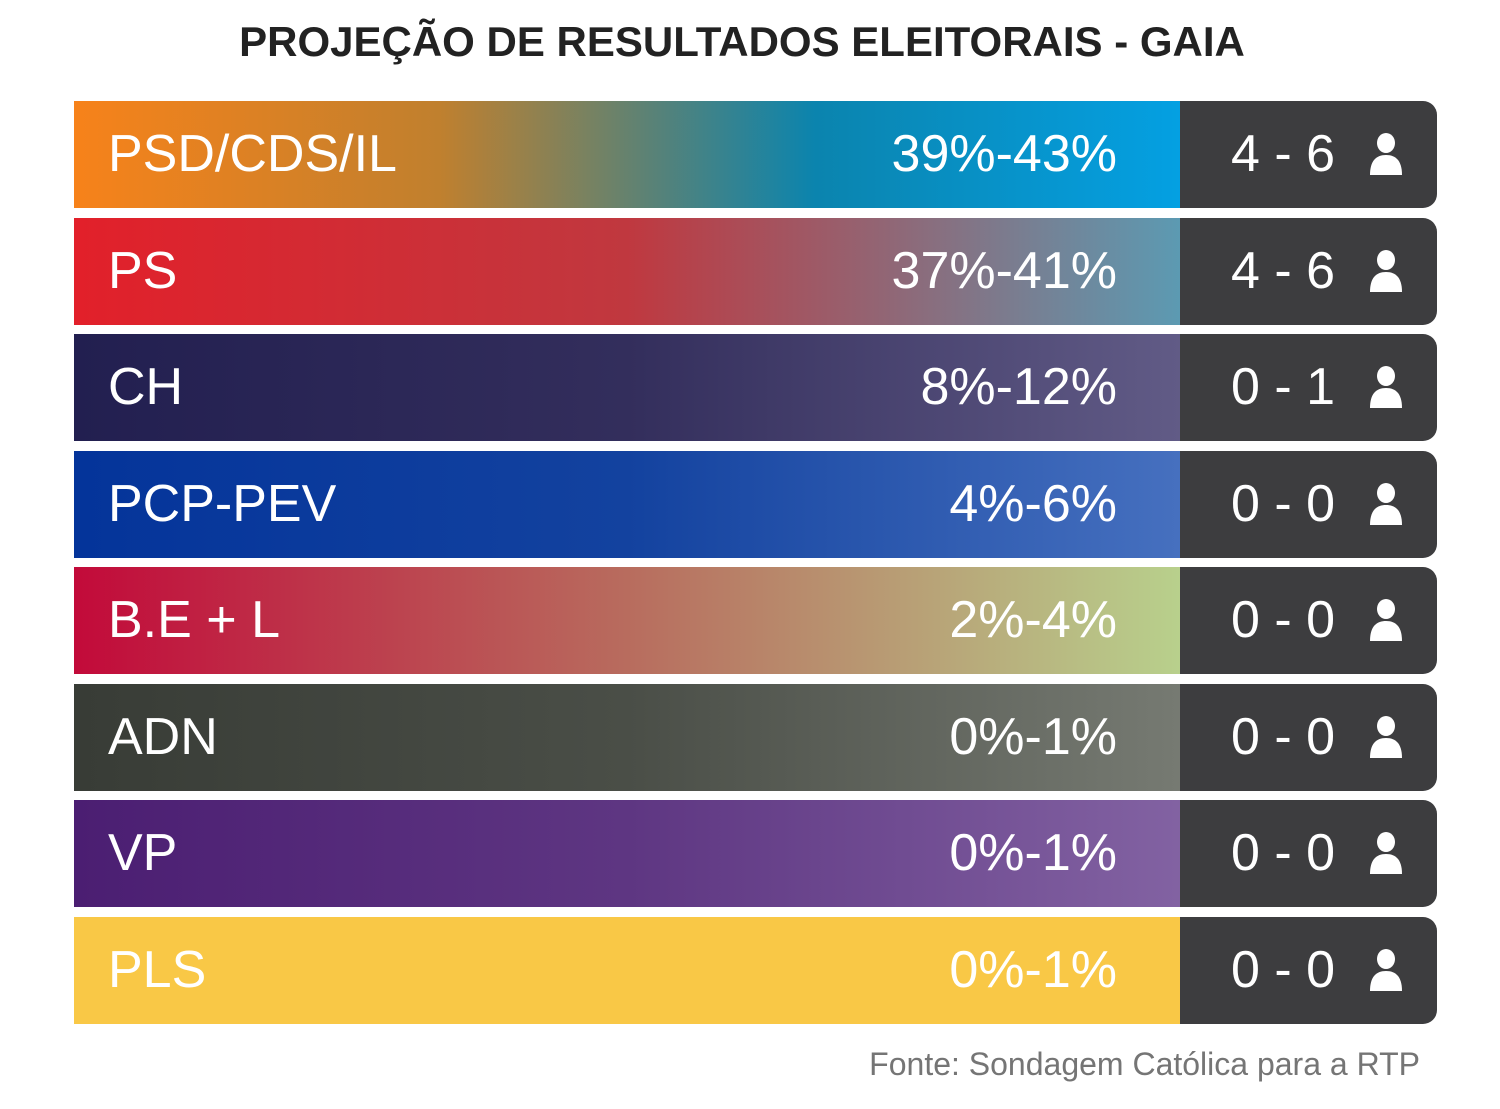 The image size is (1500, 1109). What do you see at coordinates (627, 970) in the screenshot?
I see `party-bar: PLS 0%-1%` at bounding box center [627, 970].